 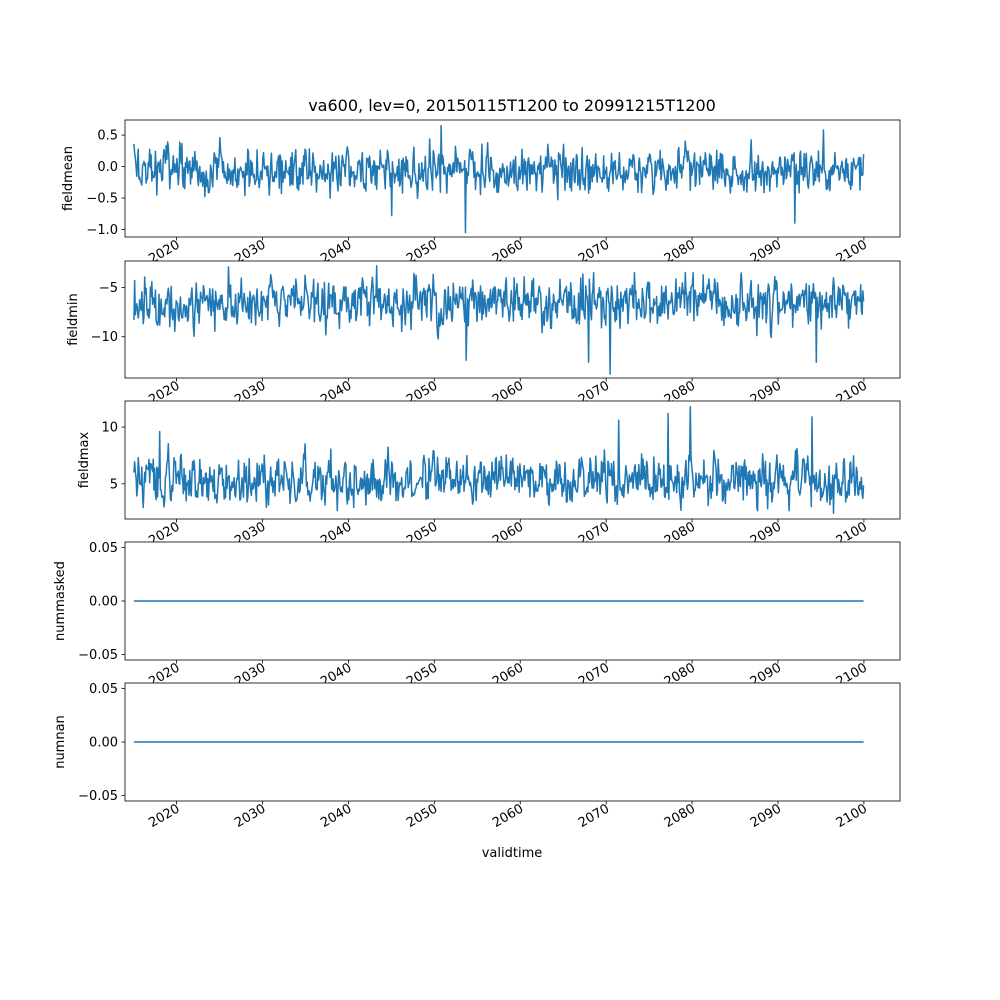 I want to click on x-axis-label: validtime, so click(x=512, y=853).